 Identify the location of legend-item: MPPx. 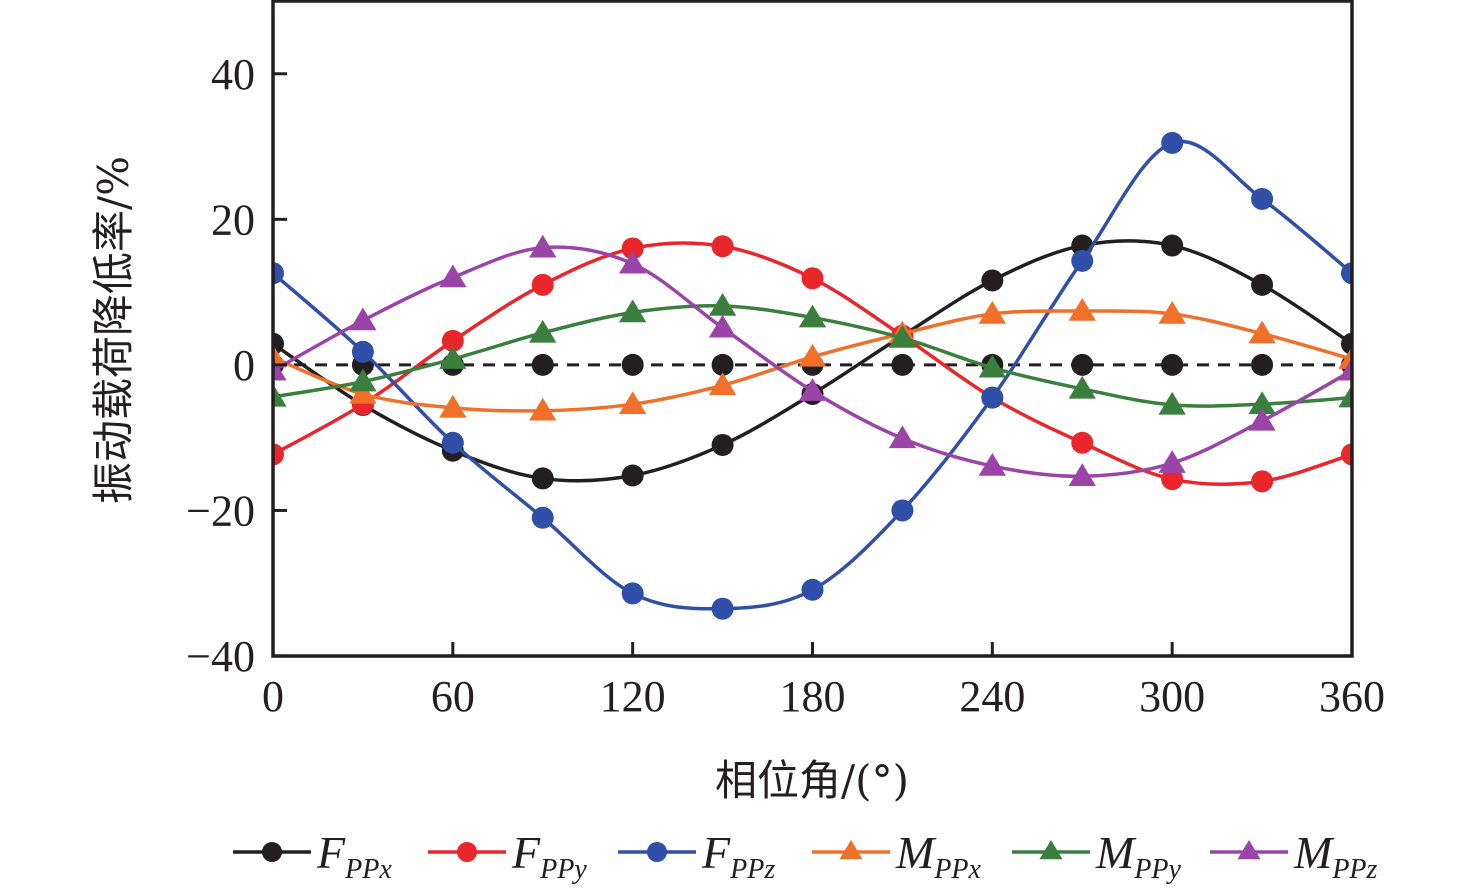
(897, 856).